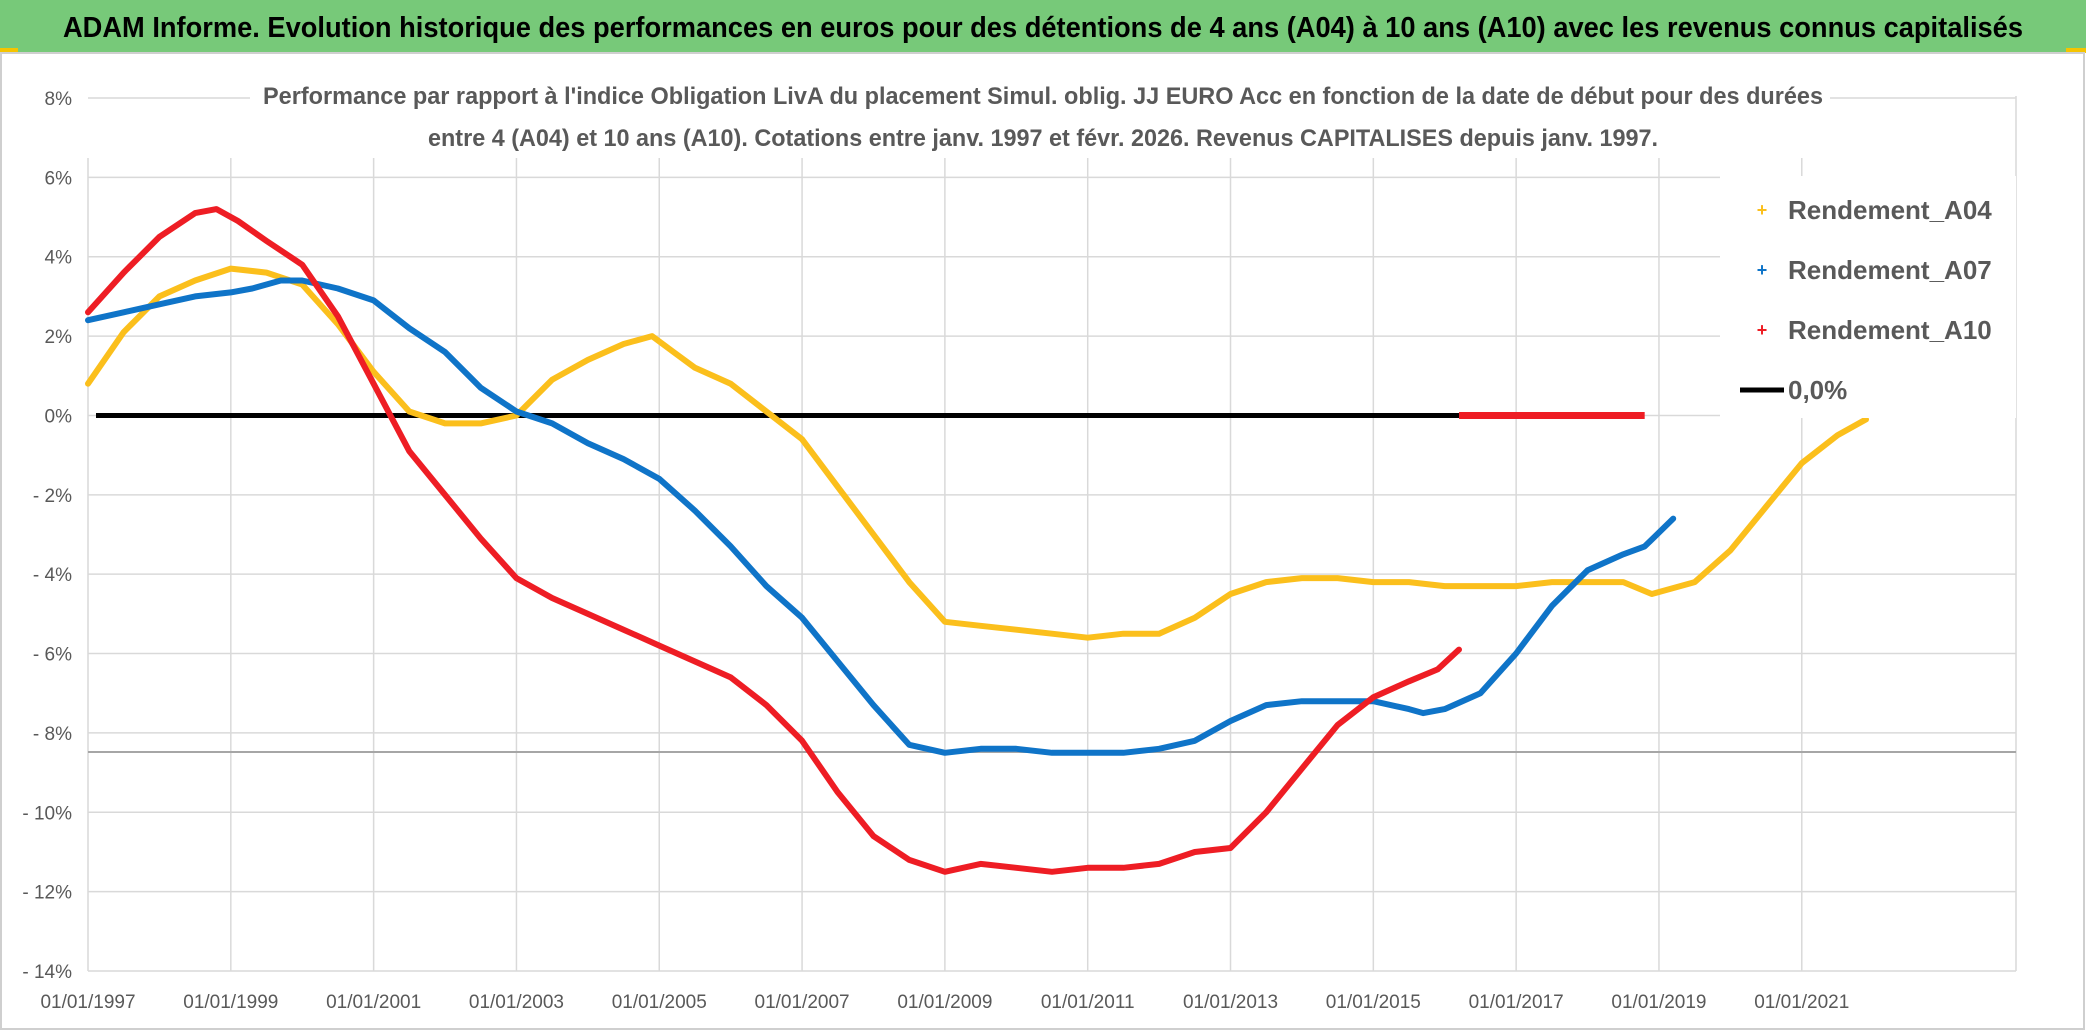 Image resolution: width=2086 pixels, height=1036 pixels. I want to click on y-tick-label: - 10%, so click(47, 813).